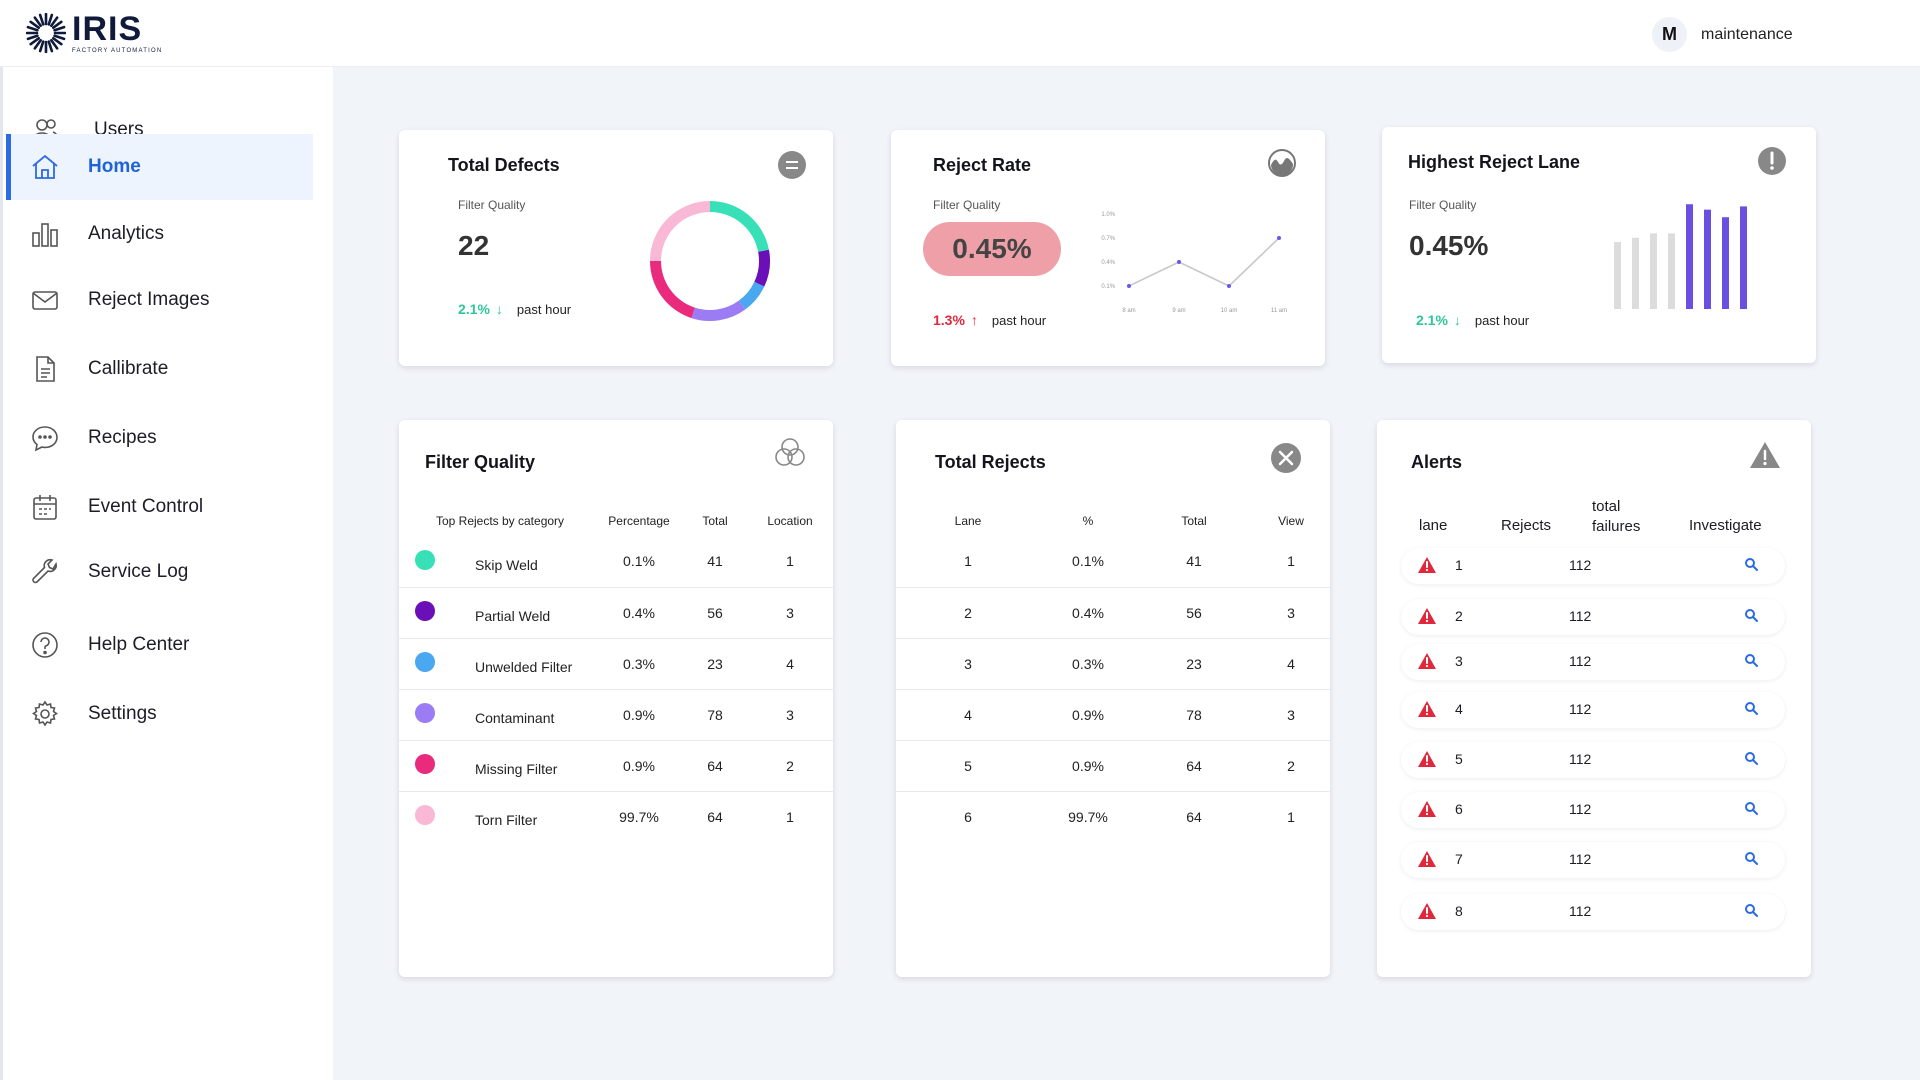 The image size is (1920, 1080). Describe the element at coordinates (159, 167) in the screenshot. I see `sidebar-item-home: Home` at that location.